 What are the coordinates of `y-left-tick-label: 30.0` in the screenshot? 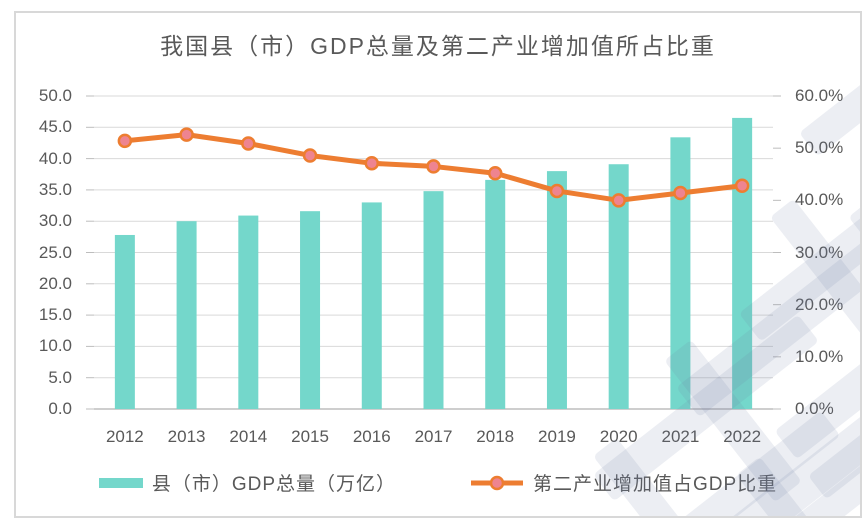 It's located at (55, 221).